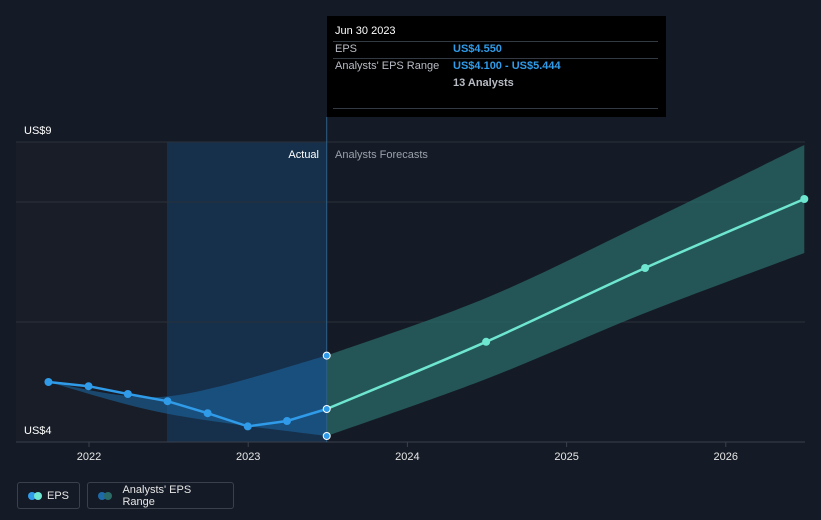  I want to click on legend-range-label: Analysts' EPS Range, so click(157, 495).